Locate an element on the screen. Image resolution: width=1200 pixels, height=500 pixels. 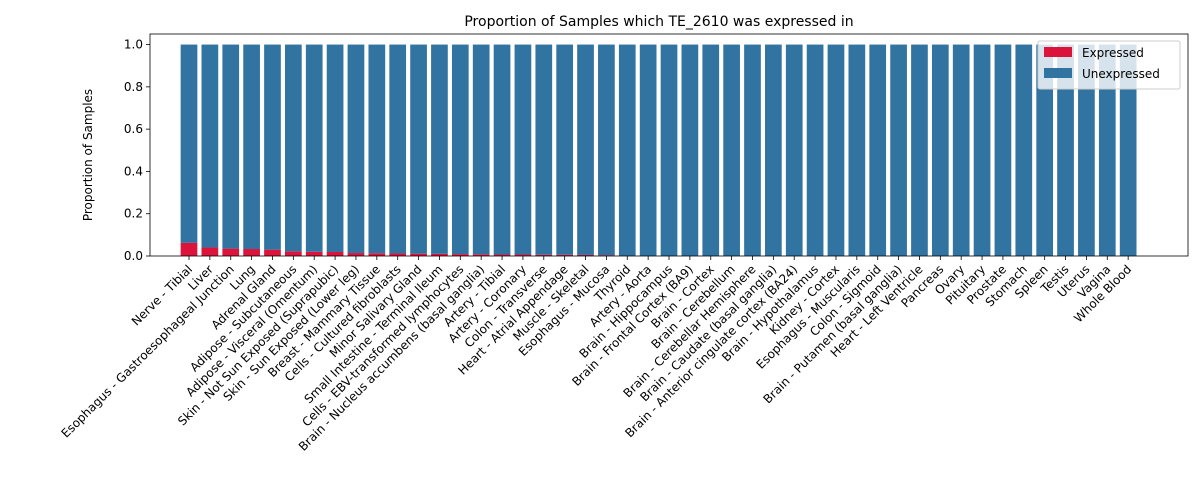
legend-label-expressed: Expressed is located at coordinates (1113, 53).